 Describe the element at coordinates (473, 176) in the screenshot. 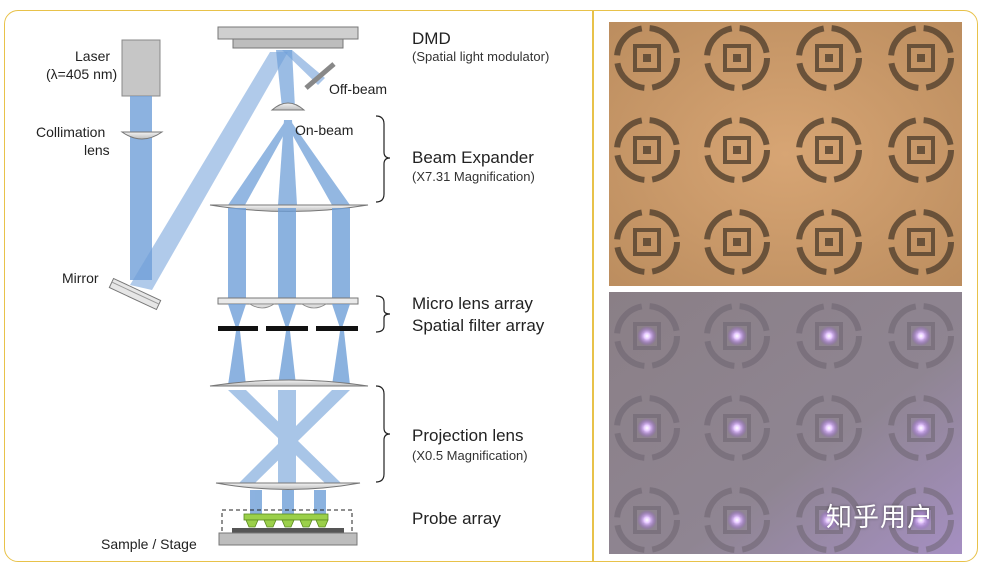

I see `beam-expander-sub-label: (X7.31 Magnification)` at that location.